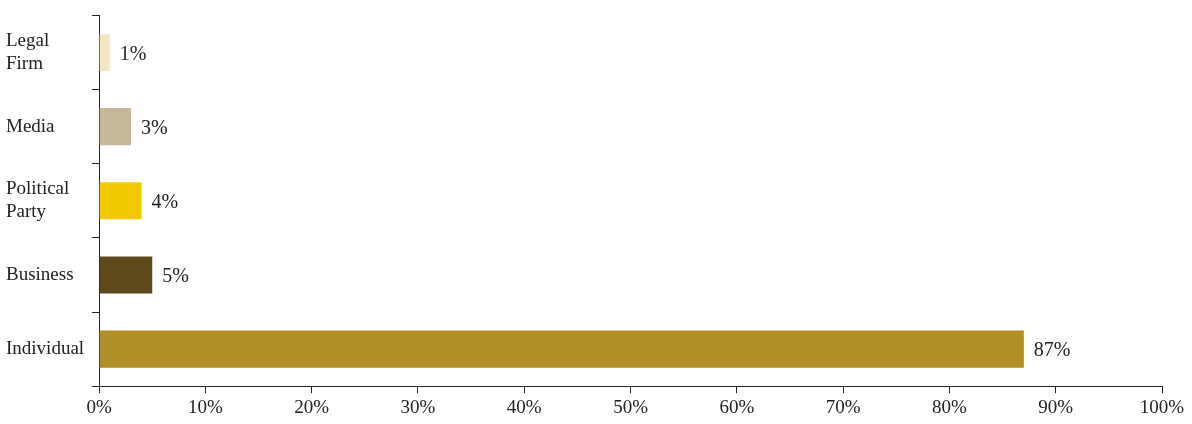 The width and height of the screenshot is (1192, 424). What do you see at coordinates (524, 406) in the screenshot?
I see `x-tick-label: 40%` at bounding box center [524, 406].